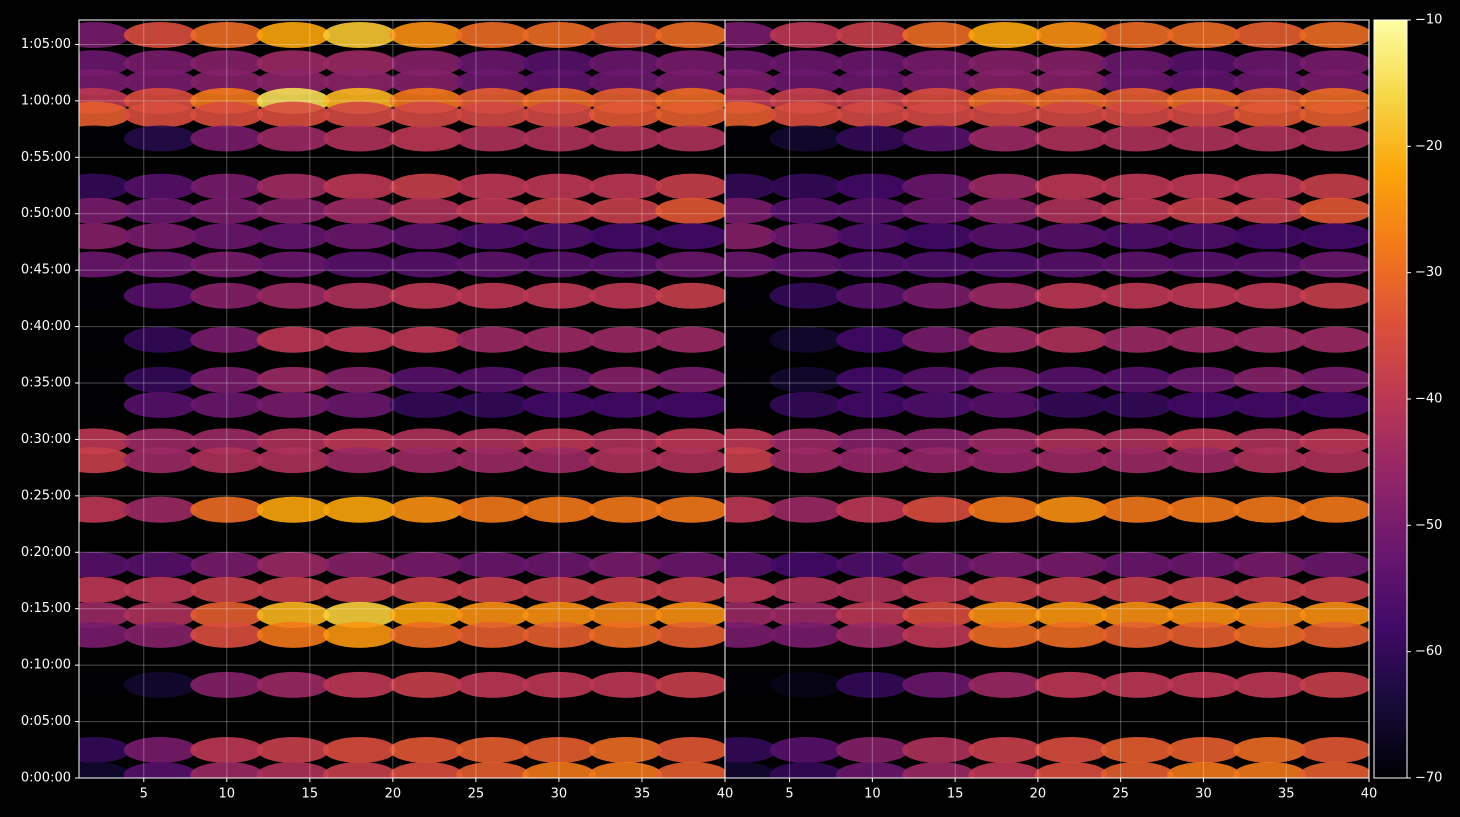 This screenshot has height=817, width=1460. What do you see at coordinates (46, 383) in the screenshot?
I see `y-tick-label: 0:35:00` at bounding box center [46, 383].